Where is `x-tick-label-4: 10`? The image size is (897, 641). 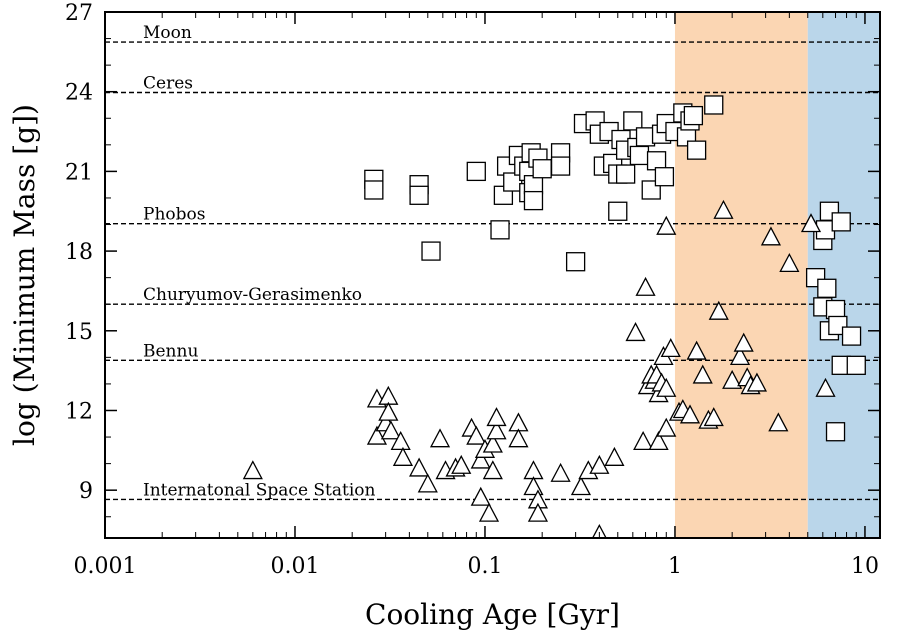 x-tick-label-4: 10 is located at coordinates (865, 566).